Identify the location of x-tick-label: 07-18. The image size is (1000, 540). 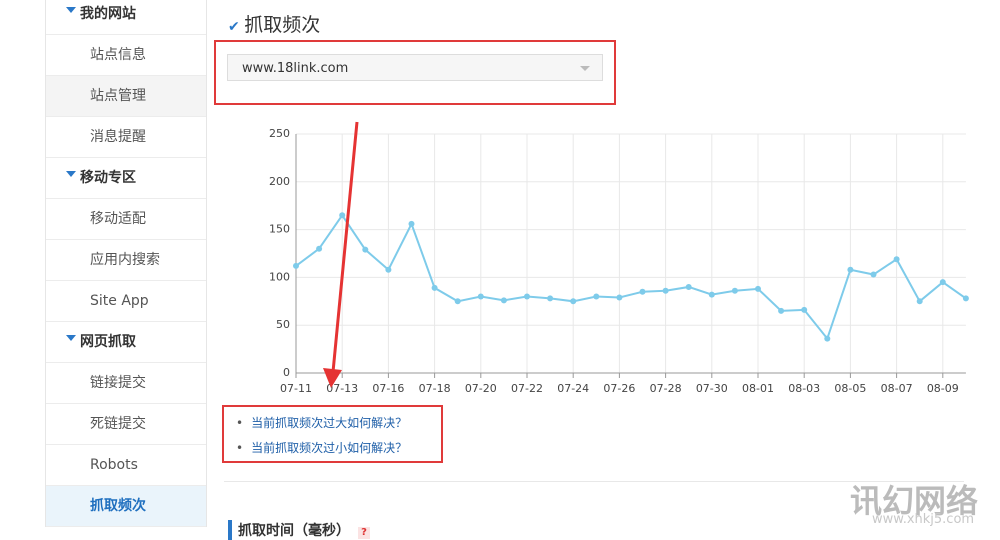
(435, 388).